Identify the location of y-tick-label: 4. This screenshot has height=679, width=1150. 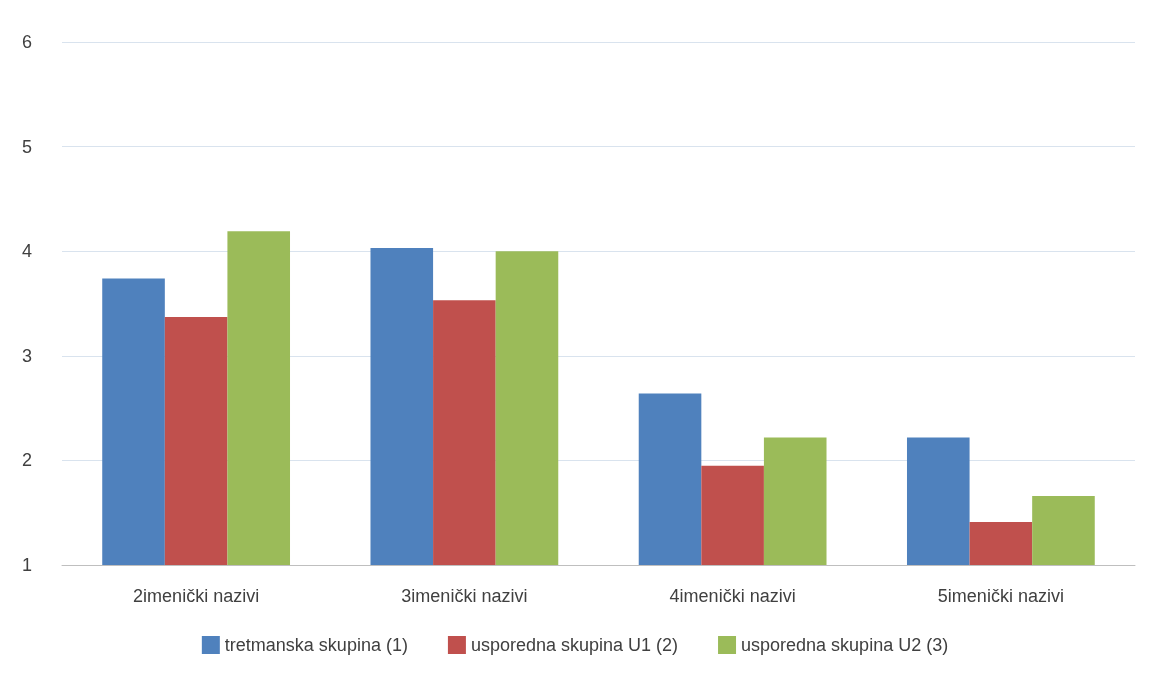
(26, 251).